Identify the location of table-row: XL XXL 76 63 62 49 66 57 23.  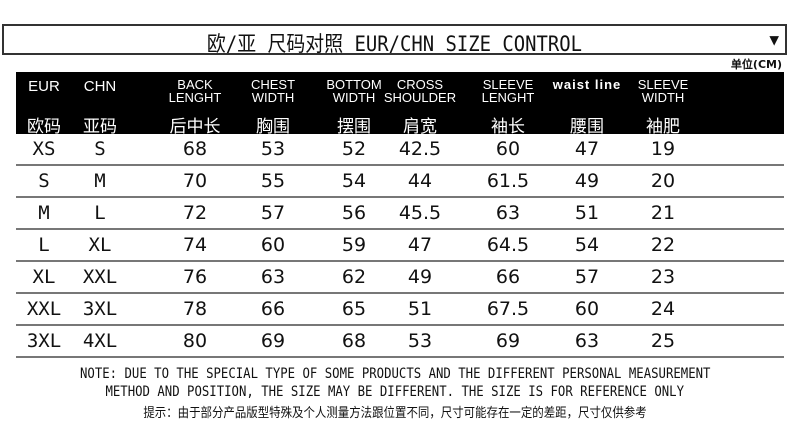
(400, 278).